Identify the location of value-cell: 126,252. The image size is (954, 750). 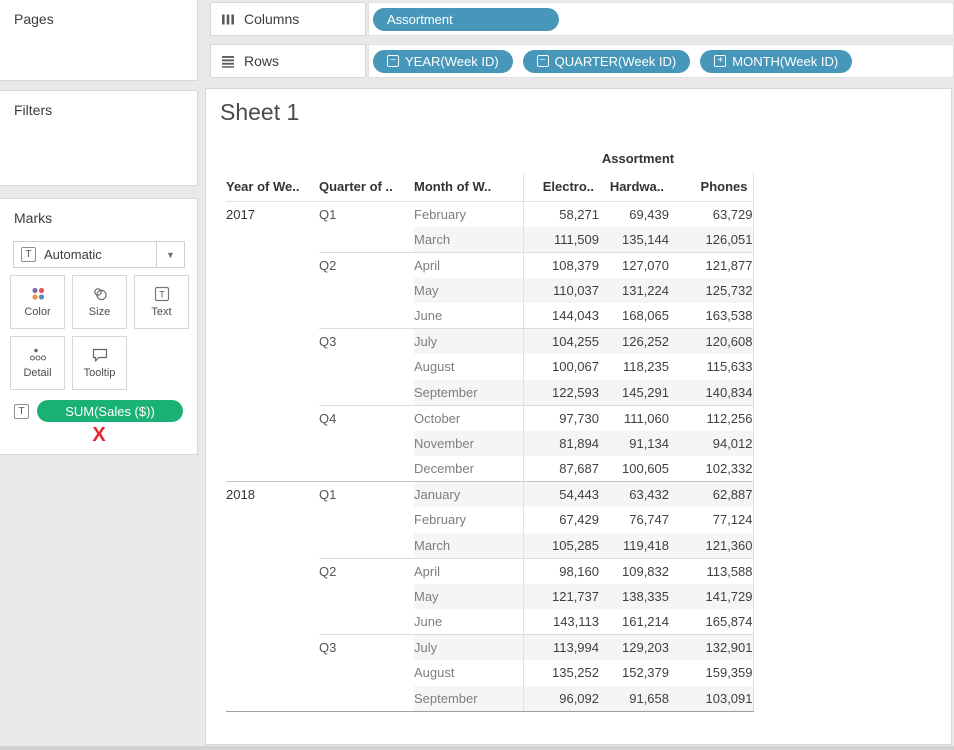
(634, 341).